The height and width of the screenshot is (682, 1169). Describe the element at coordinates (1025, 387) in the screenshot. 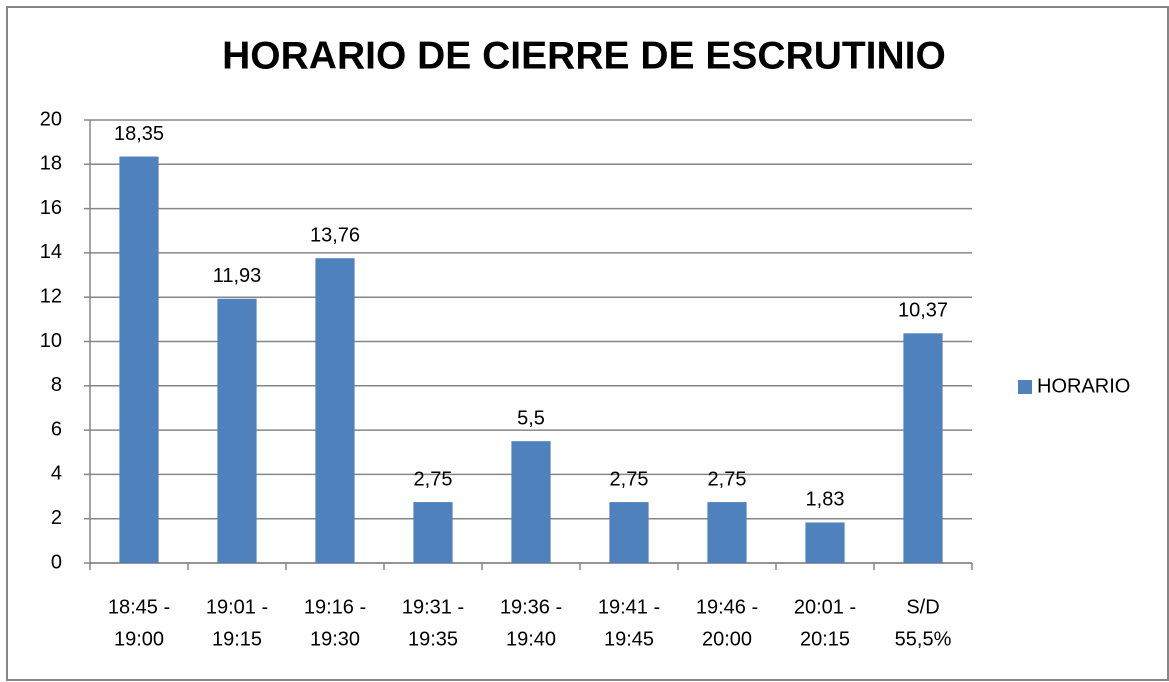

I see `legend-swatch` at that location.